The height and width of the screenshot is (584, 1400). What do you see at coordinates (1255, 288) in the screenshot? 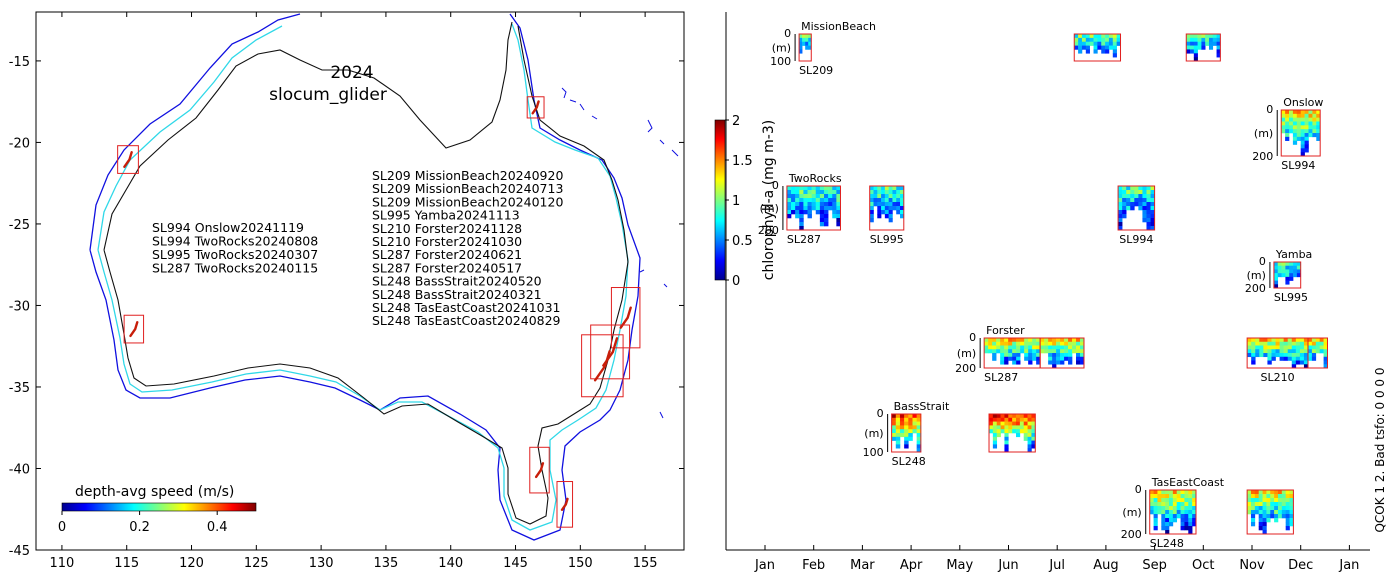
I see `depth-axis-max-label: 200` at bounding box center [1255, 288].